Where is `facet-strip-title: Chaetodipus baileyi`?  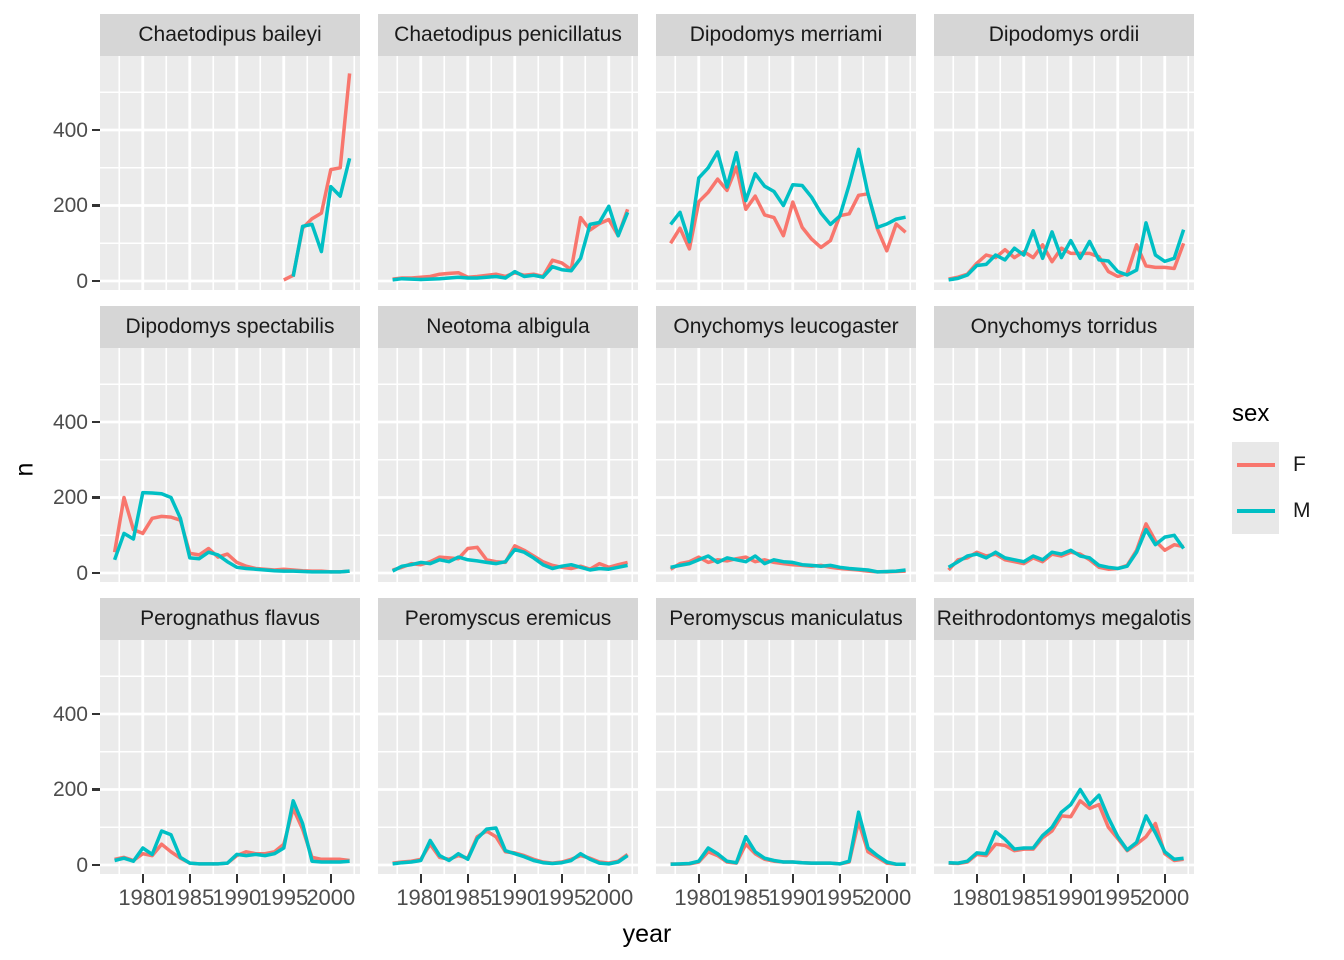 facet-strip-title: Chaetodipus baileyi is located at coordinates (230, 35).